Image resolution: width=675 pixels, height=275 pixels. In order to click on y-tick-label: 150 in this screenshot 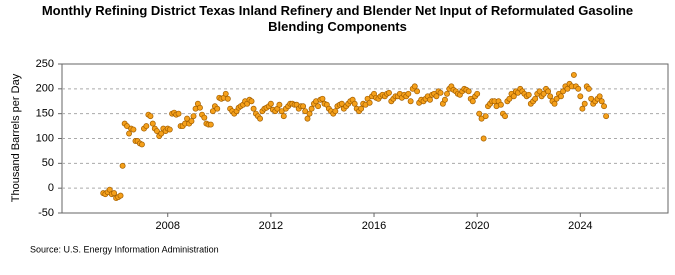, I will do `click(45, 114)`.